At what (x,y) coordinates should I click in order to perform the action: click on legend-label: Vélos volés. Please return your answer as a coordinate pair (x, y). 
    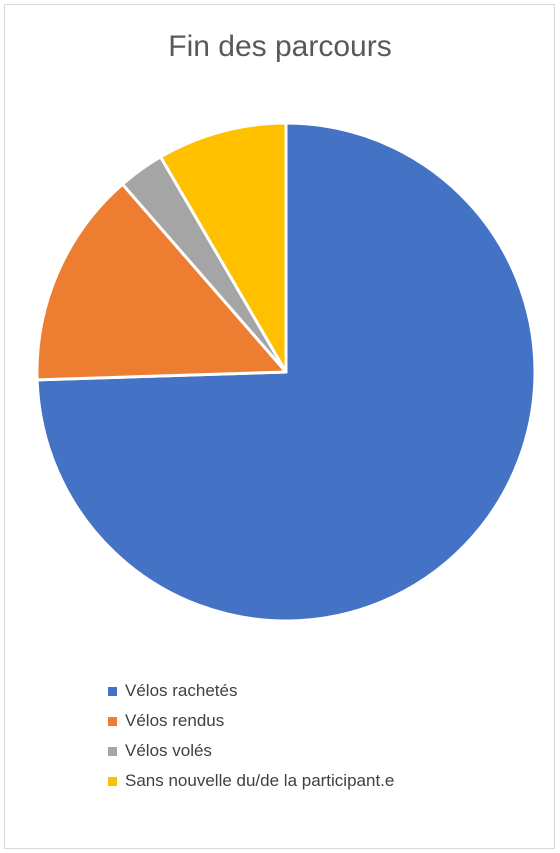
    Looking at the image, I should click on (168, 750).